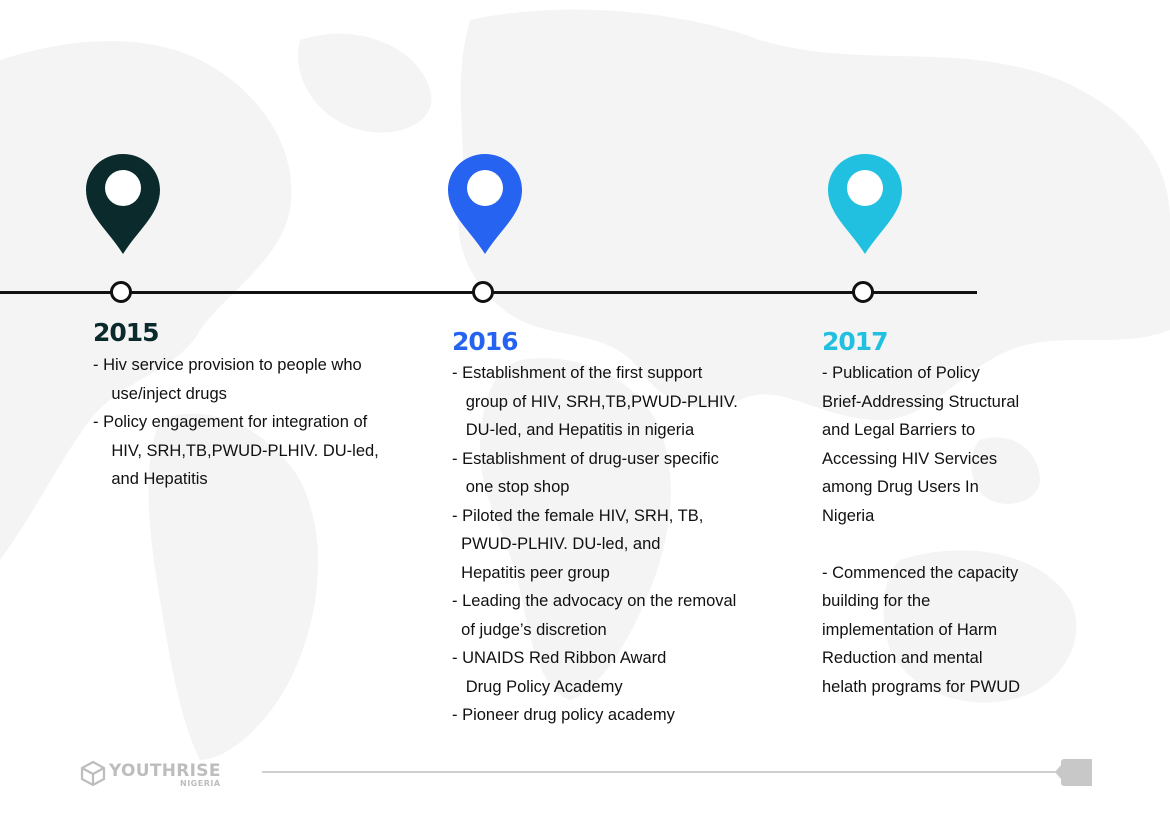  I want to click on page-tab, so click(1073, 772).